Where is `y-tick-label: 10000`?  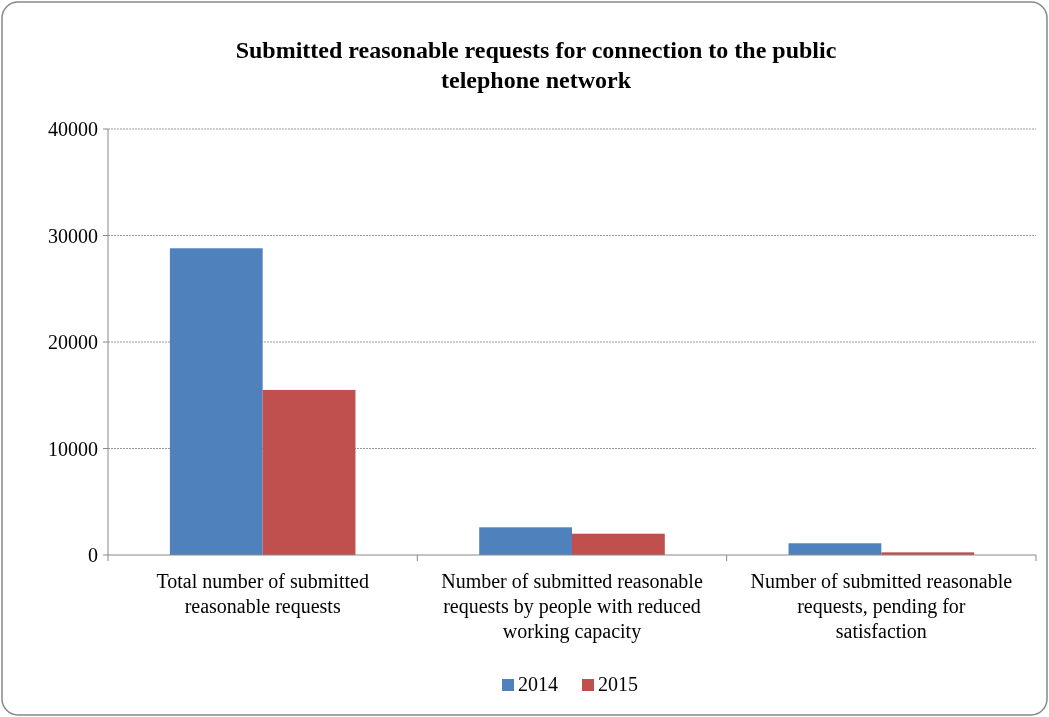 y-tick-label: 10000 is located at coordinates (73, 448).